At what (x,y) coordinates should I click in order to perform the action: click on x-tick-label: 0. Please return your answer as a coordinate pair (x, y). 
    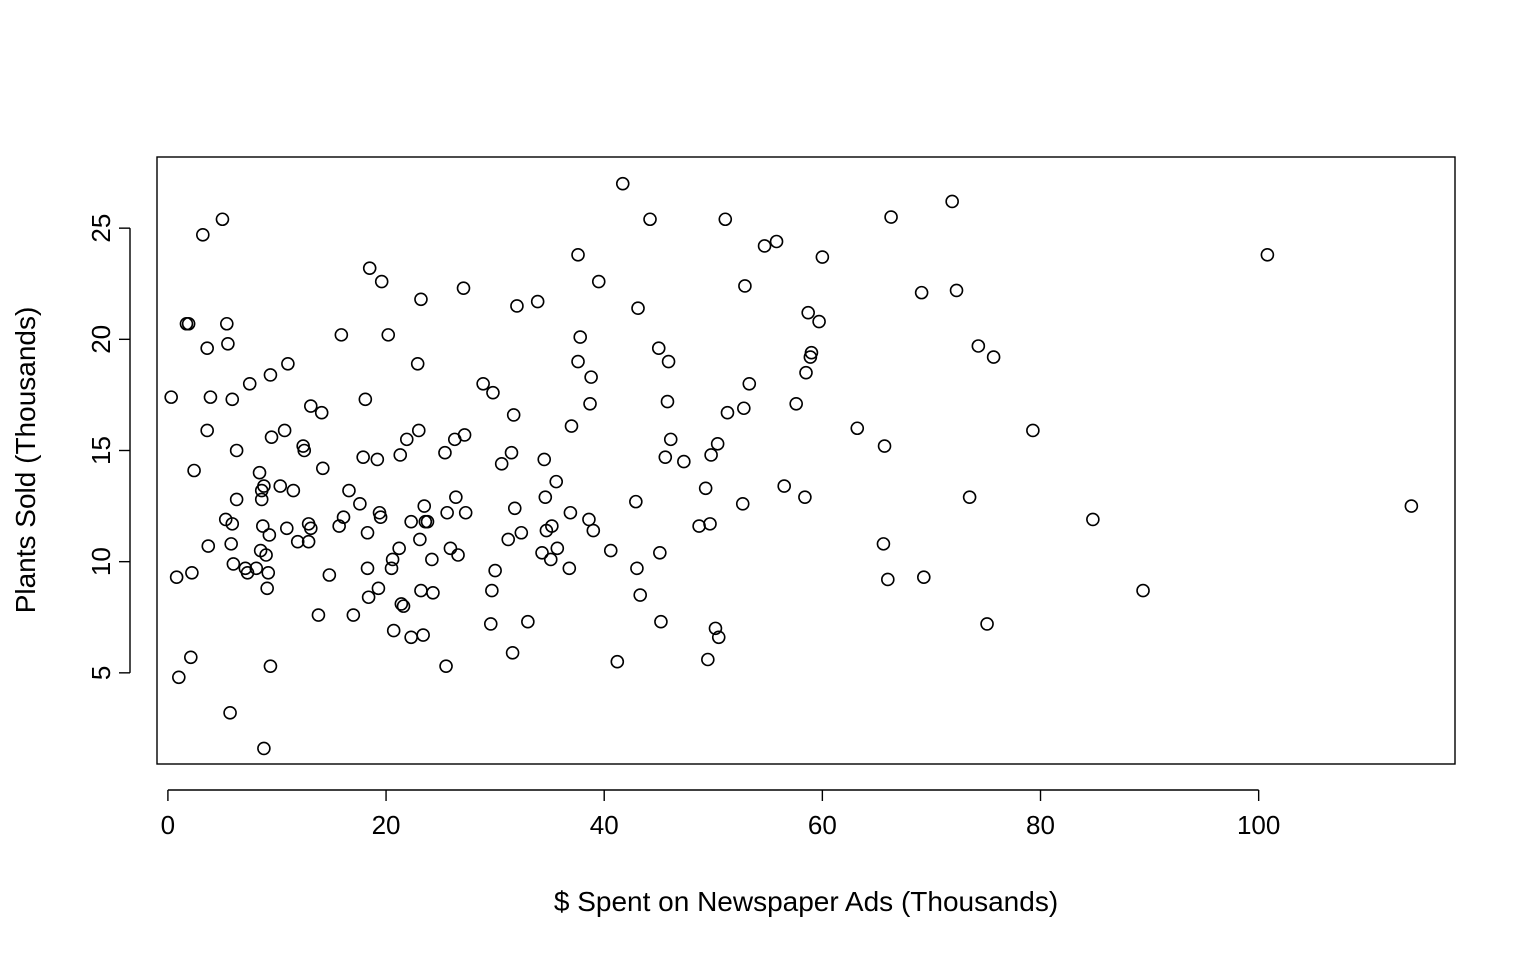
    Looking at the image, I should click on (168, 825).